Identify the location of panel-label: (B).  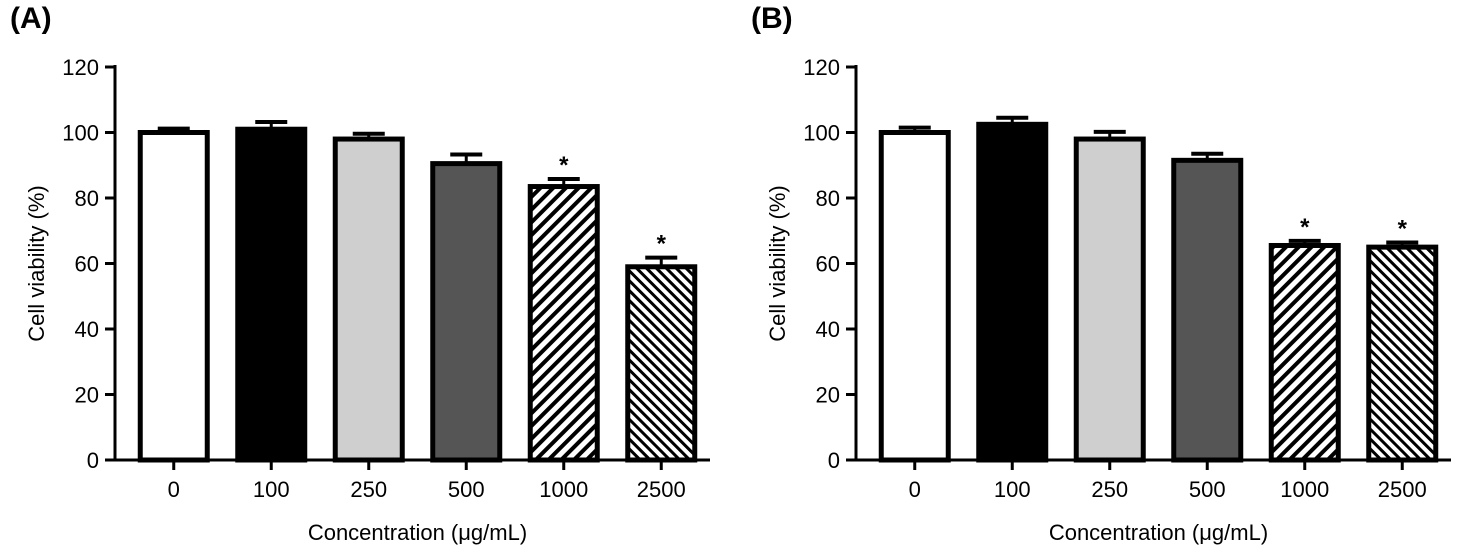
(772, 18).